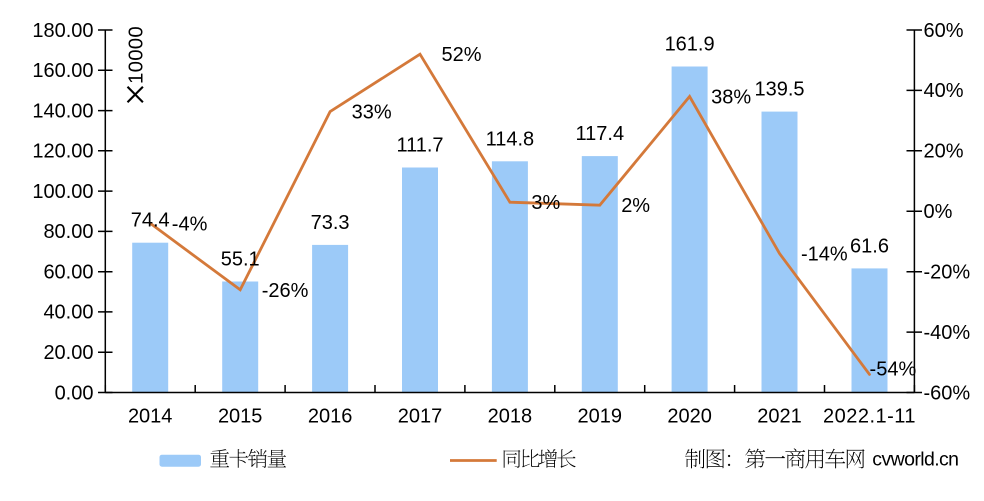 The height and width of the screenshot is (501, 984). I want to click on svg-text: 52%, so click(462, 55).